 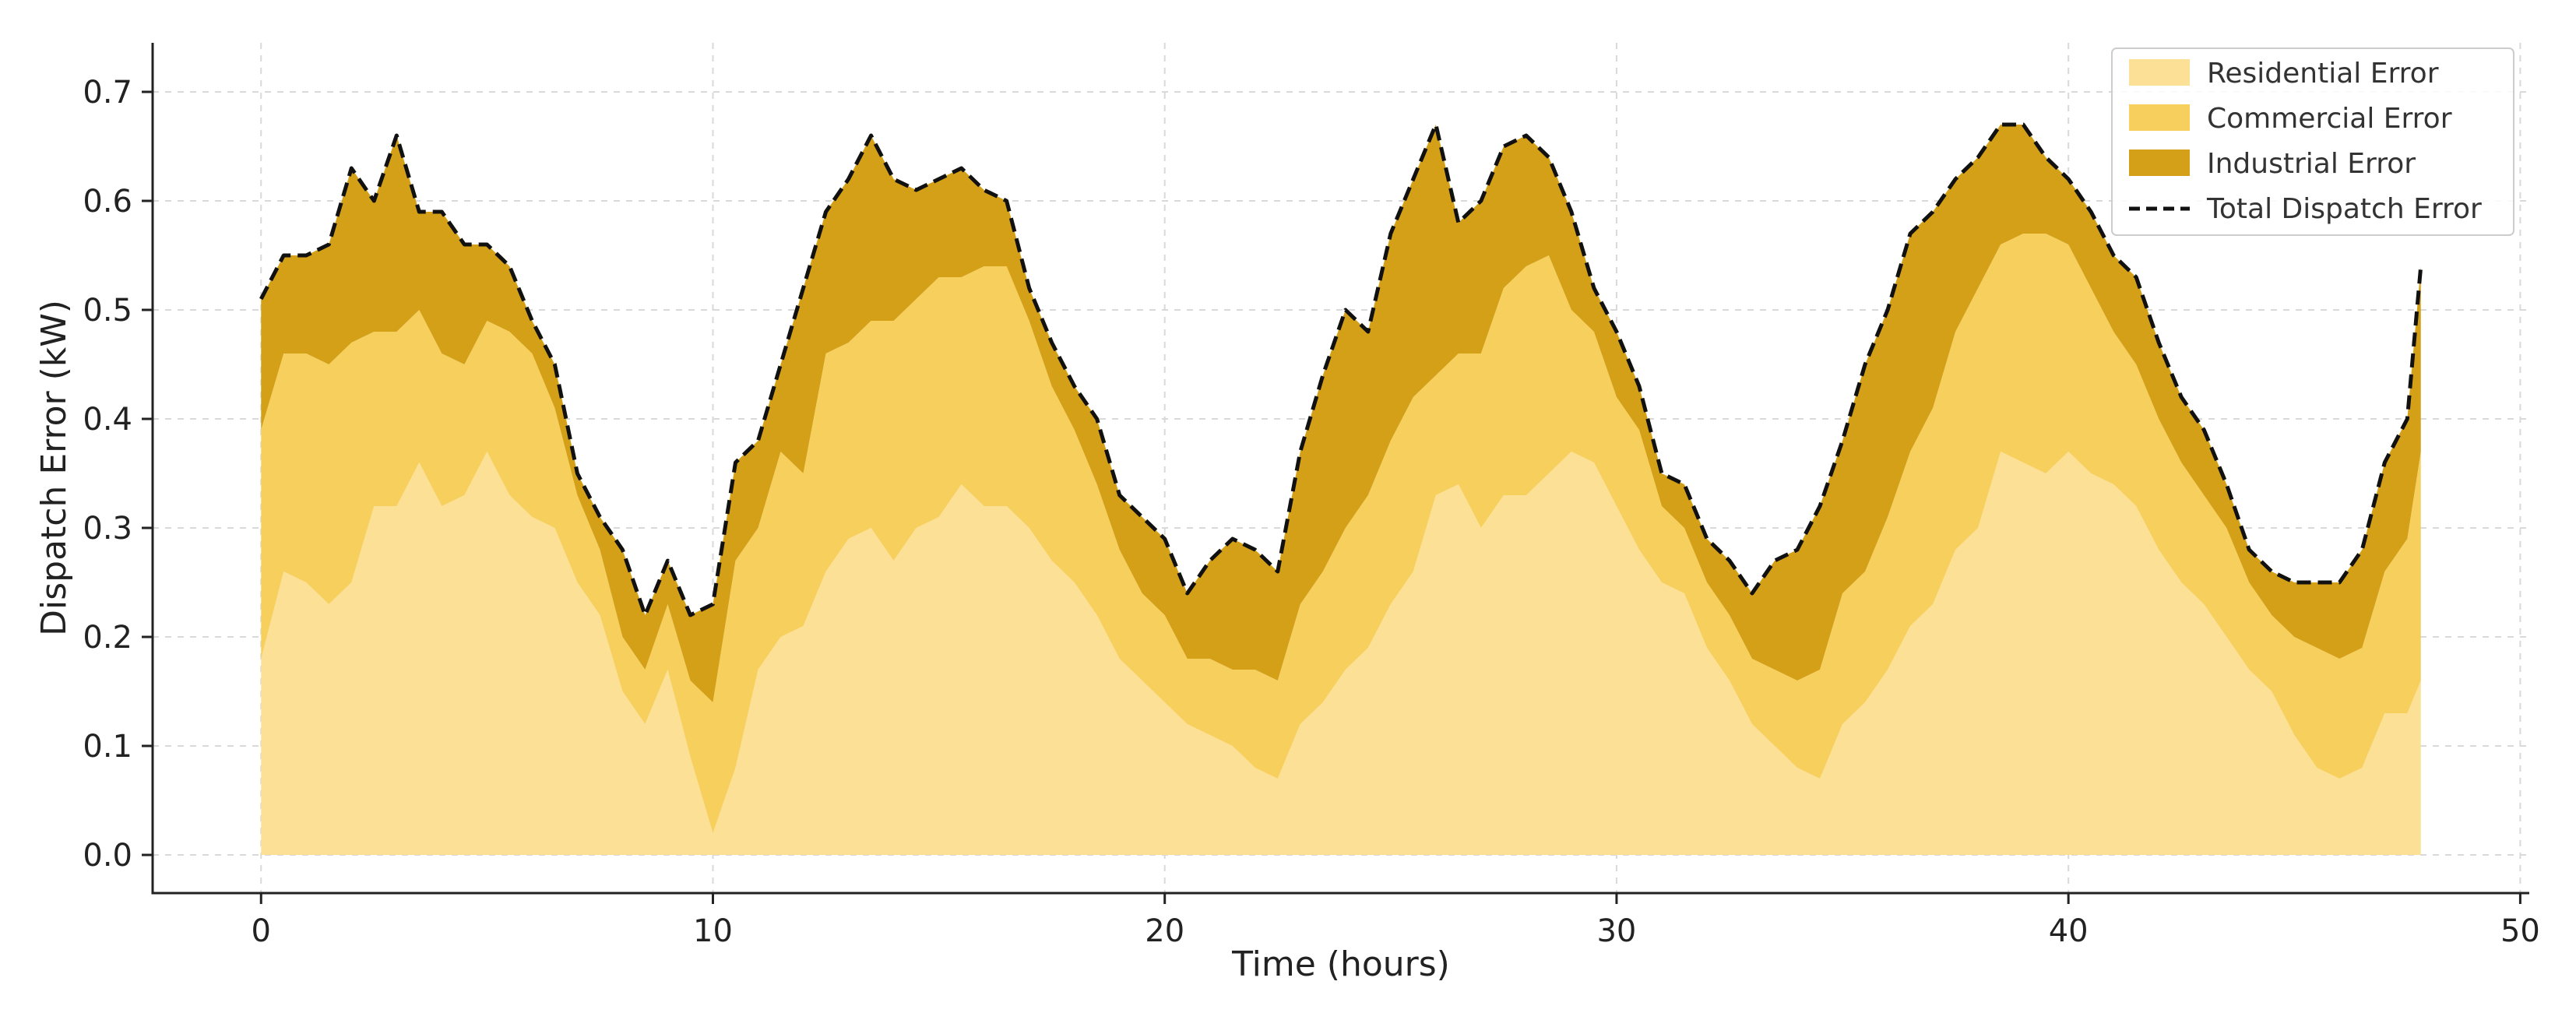 I want to click on x-tick-label-3: 30, so click(x=1616, y=931).